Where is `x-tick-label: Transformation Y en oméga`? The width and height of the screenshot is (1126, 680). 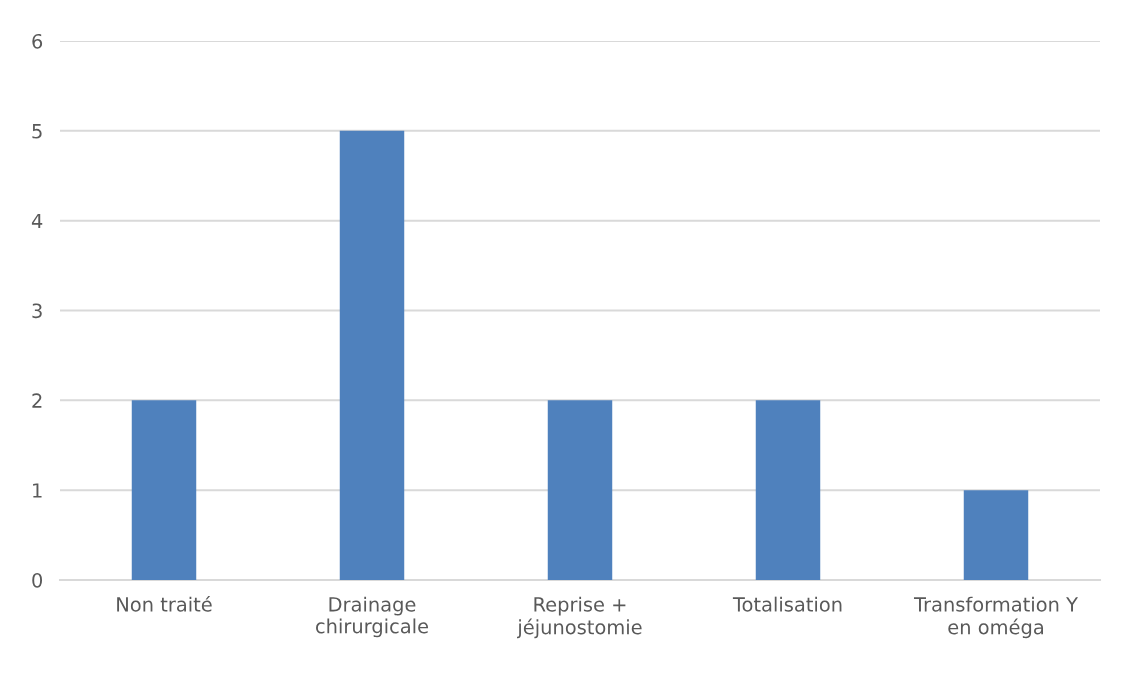
x-tick-label: Transformation Y en oméga is located at coordinates (996, 617).